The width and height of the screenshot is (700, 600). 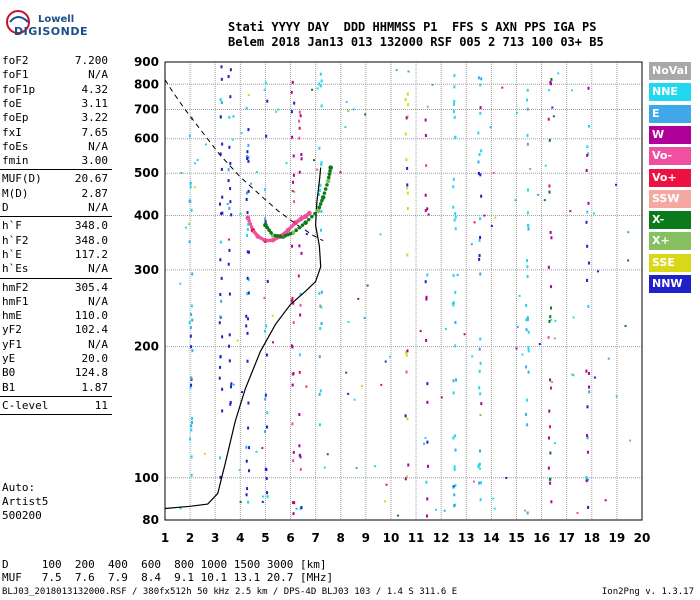 What do you see at coordinates (244, 160) in the screenshot?
I see `predicted-trace-dashed` at bounding box center [244, 160].